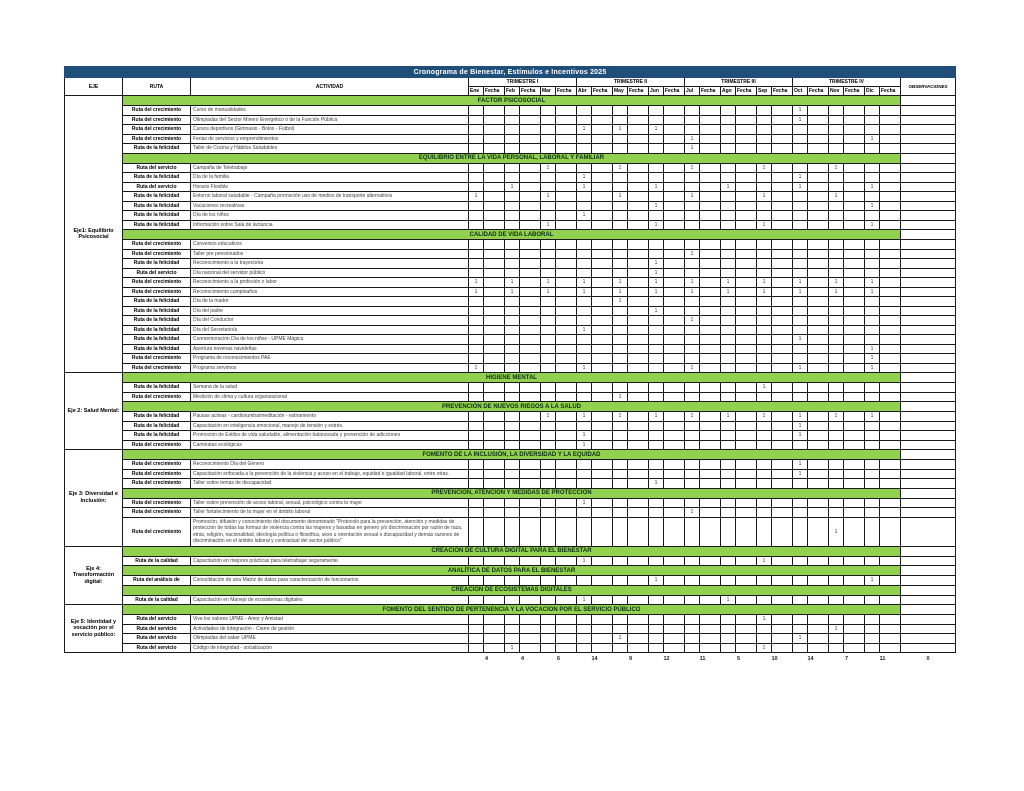 This screenshot has width=1024, height=791. Describe the element at coordinates (511, 406) in the screenshot. I see `section-title: PREVENCIÓN DE NUEVOS RIEGOS A LA SALUD` at that location.